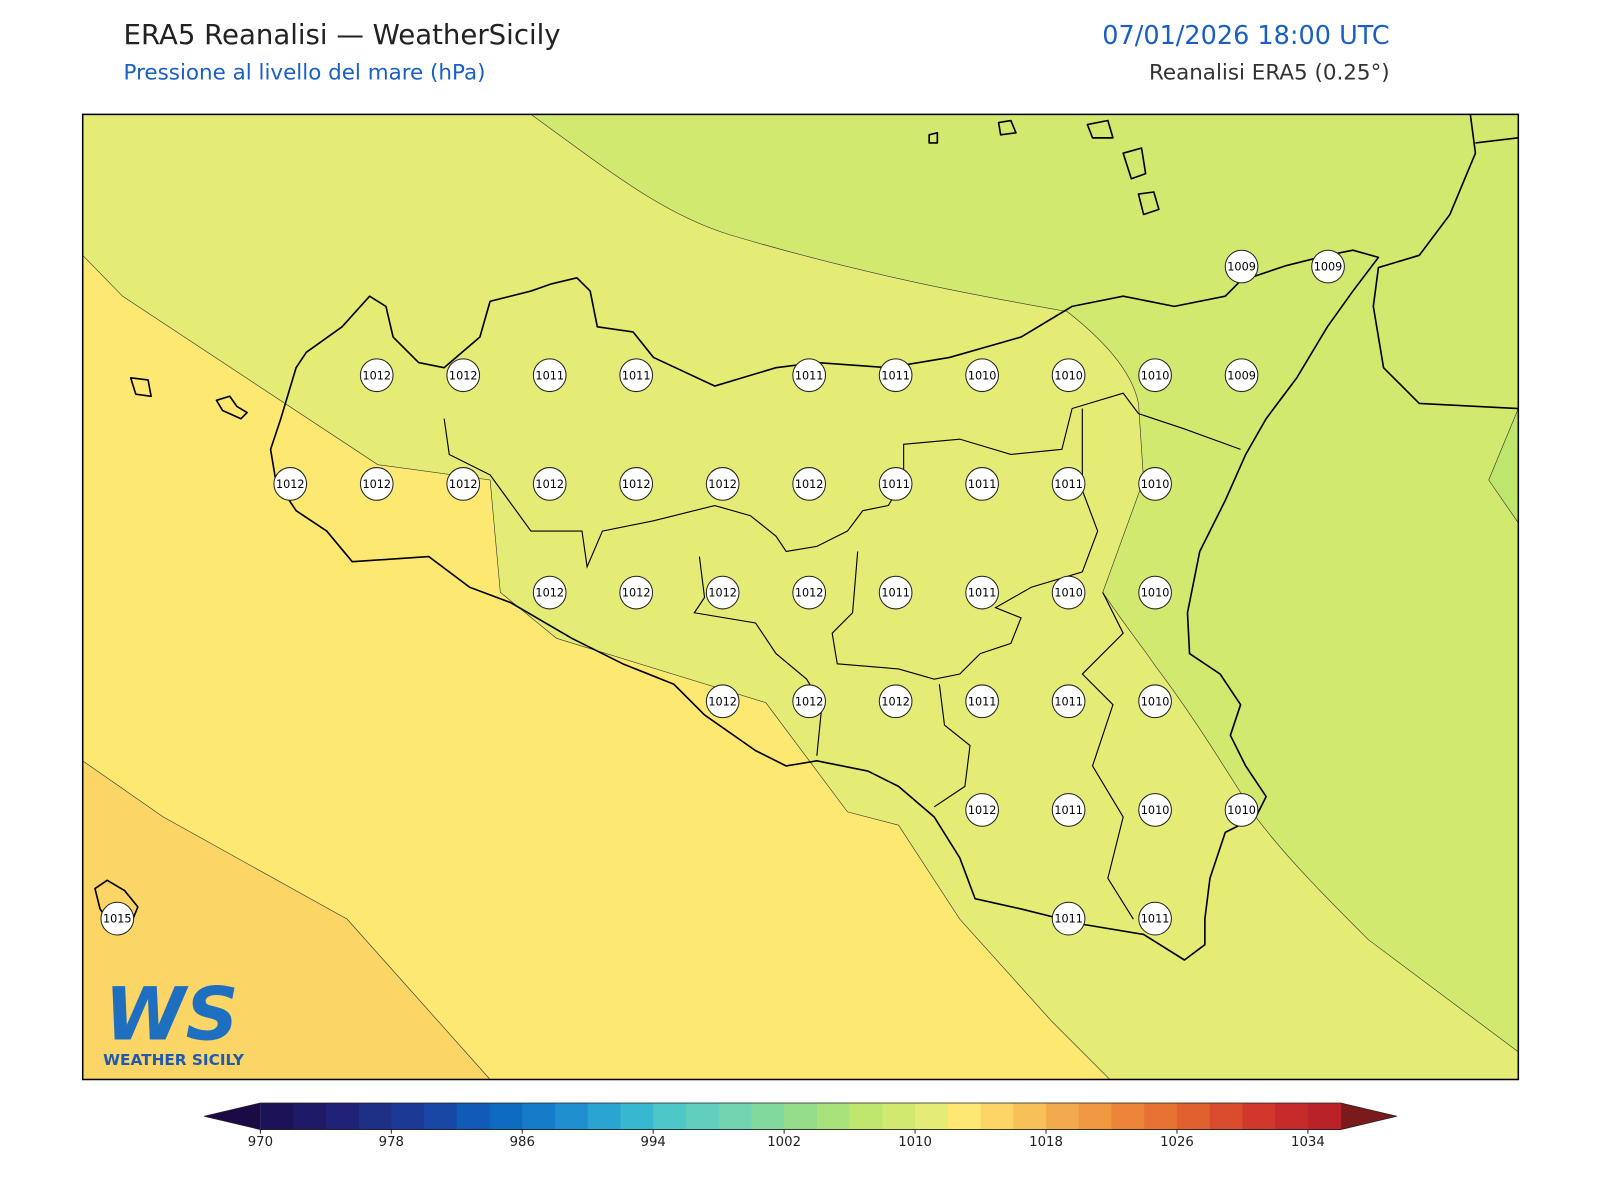 This screenshot has height=1200, width=1600. Describe the element at coordinates (172, 1015) in the screenshot. I see `logo-mark: WS` at that location.